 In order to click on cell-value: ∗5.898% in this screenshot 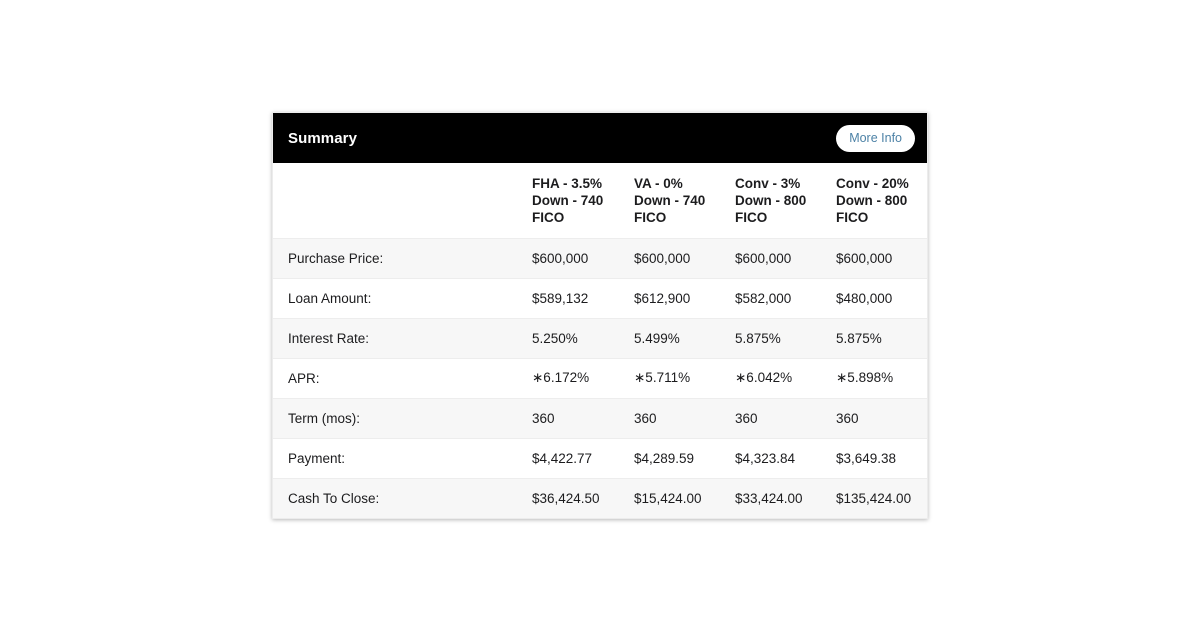, I will do `click(865, 377)`.